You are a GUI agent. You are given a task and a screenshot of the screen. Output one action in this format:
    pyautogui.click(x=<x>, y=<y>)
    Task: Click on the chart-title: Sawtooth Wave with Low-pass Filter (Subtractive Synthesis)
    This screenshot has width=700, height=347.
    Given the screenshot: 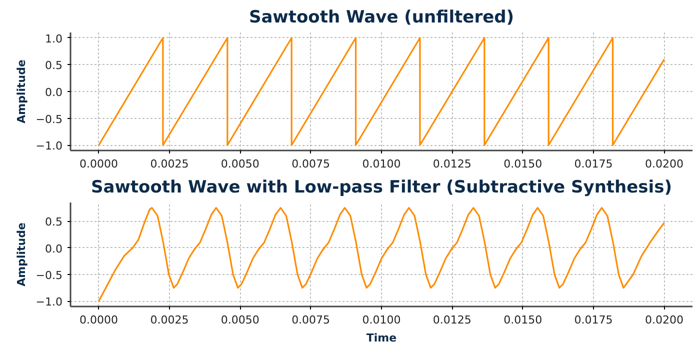 What is the action you would take?
    pyautogui.click(x=381, y=188)
    